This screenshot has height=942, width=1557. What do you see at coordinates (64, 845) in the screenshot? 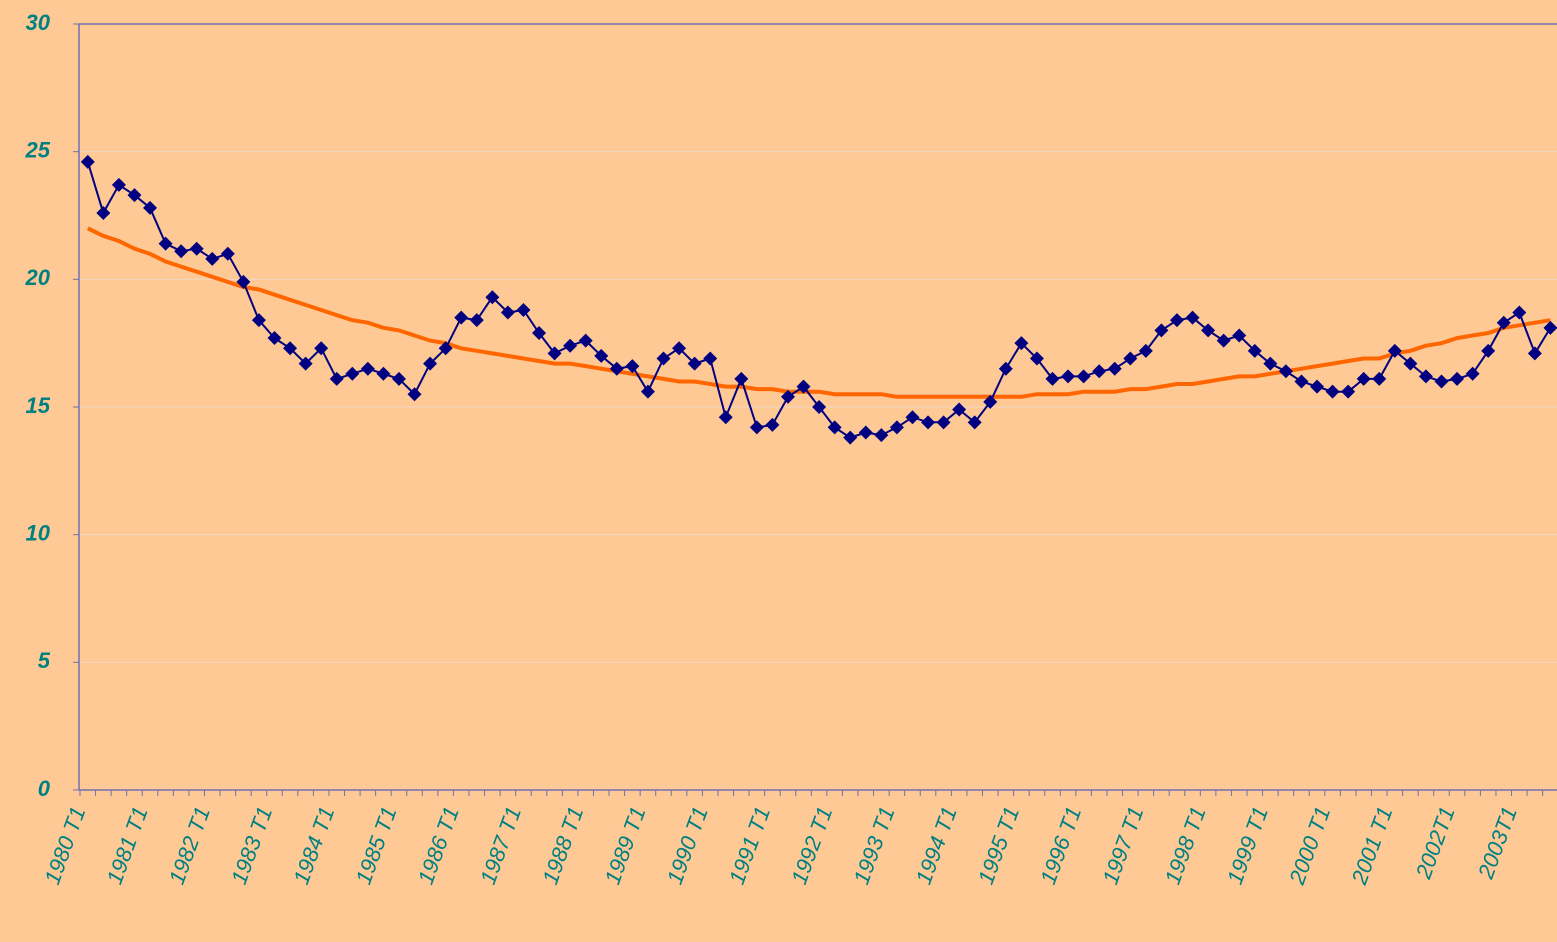
I see `x-tick-label: 1980 T1` at bounding box center [64, 845].